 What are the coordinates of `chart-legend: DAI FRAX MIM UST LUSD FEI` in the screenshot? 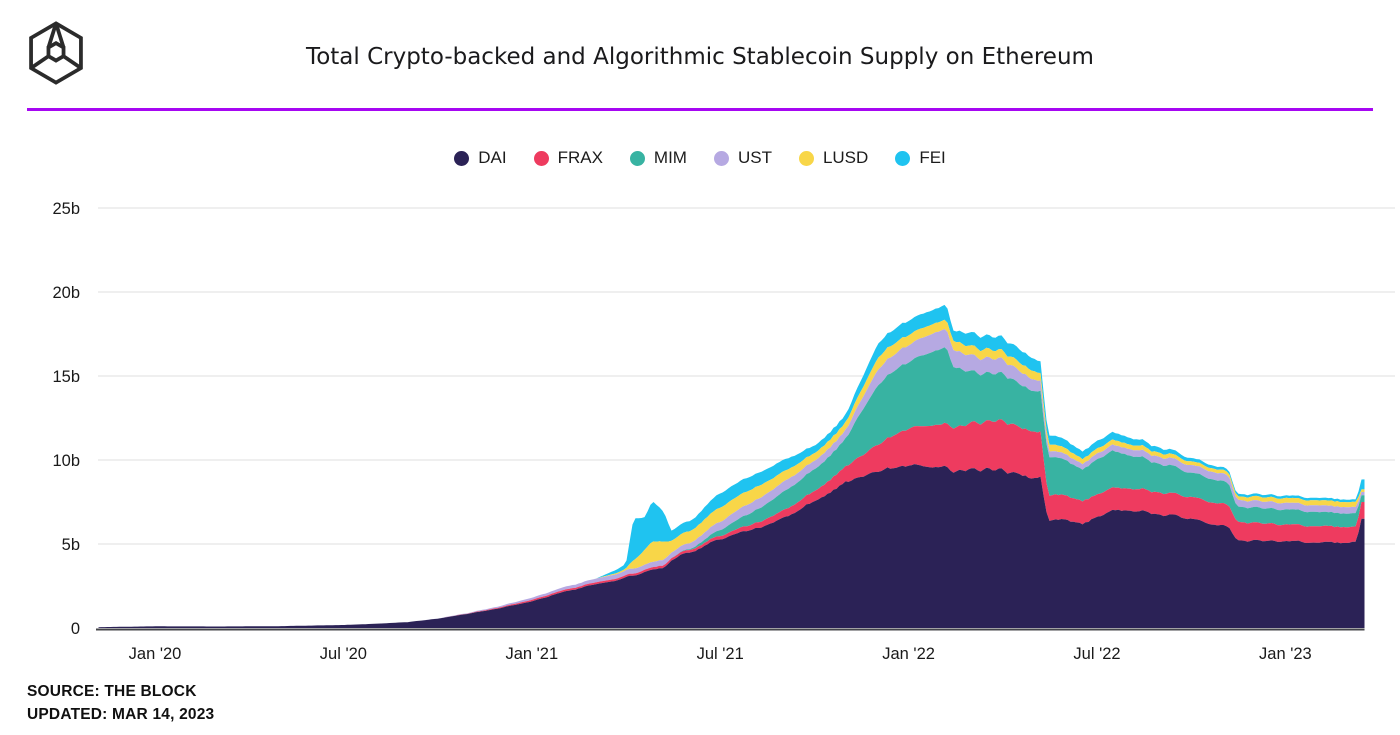 It's located at (700, 158).